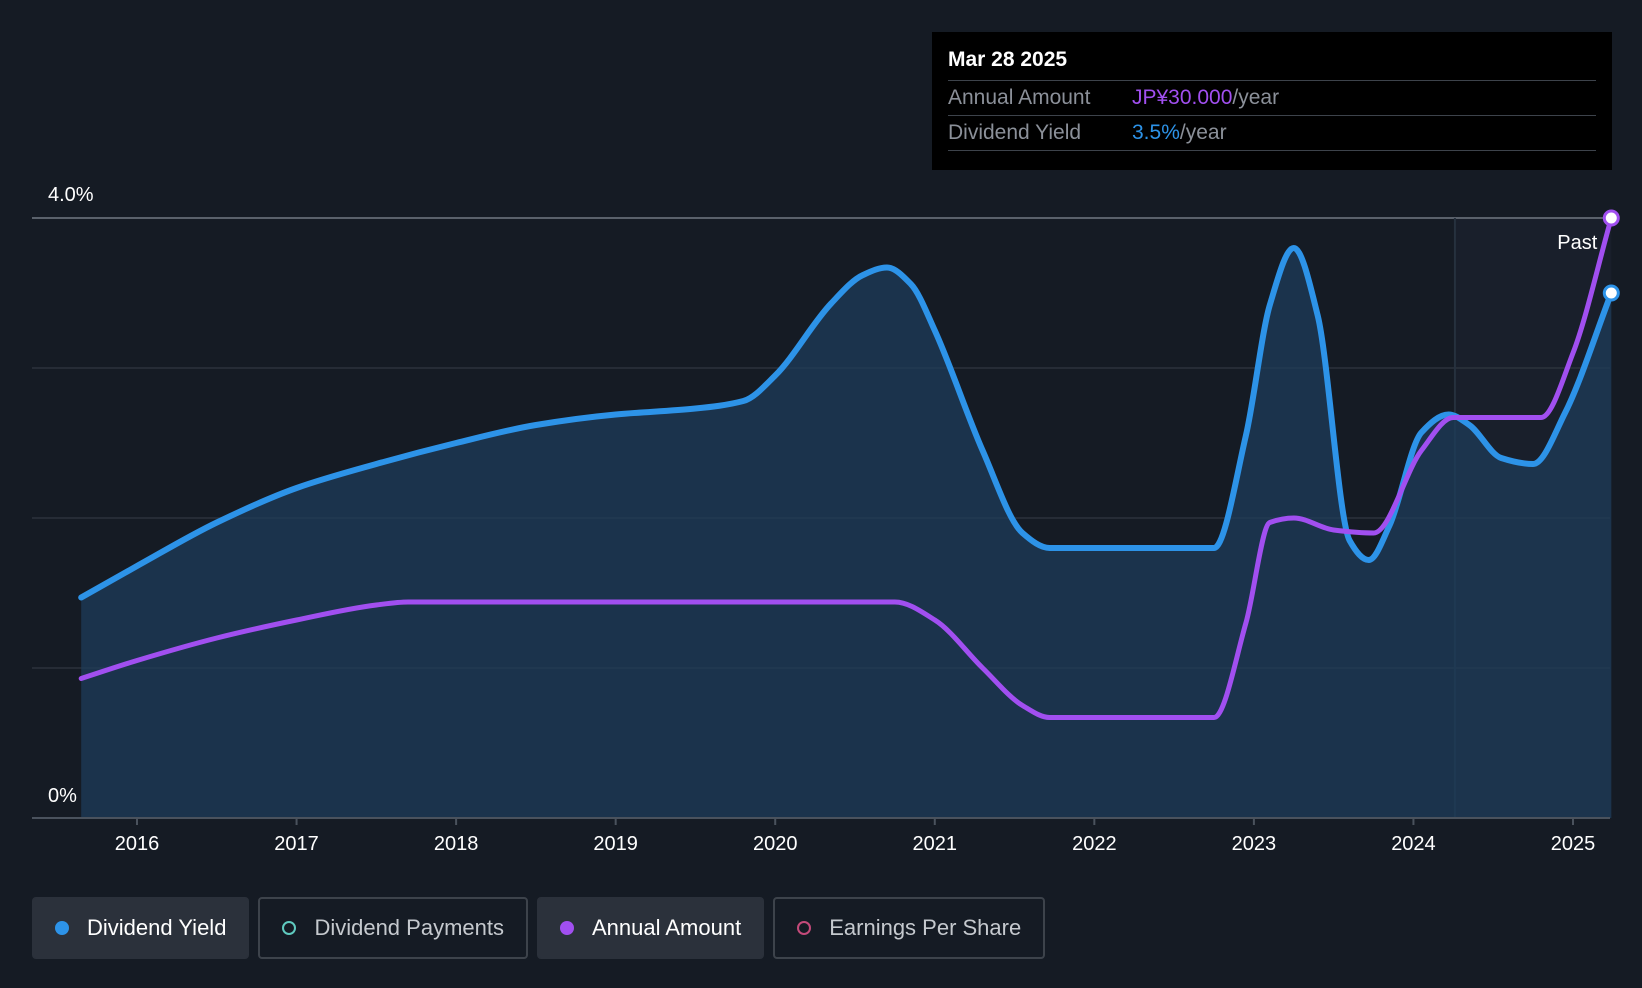 This screenshot has height=988, width=1642. Describe the element at coordinates (1413, 844) in the screenshot. I see `x-tick-label: 2024` at that location.